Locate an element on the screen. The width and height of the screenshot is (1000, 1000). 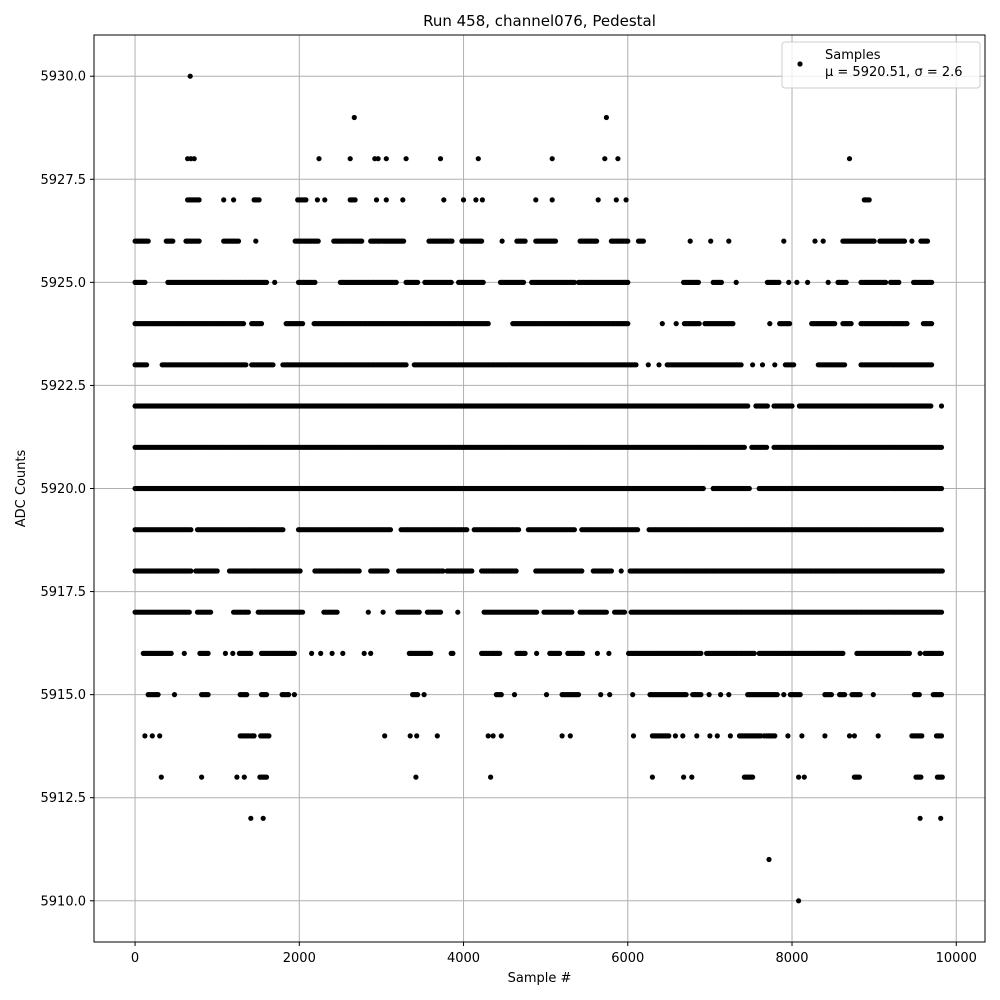
y-tick-label: 5927.5 is located at coordinates (64, 180).